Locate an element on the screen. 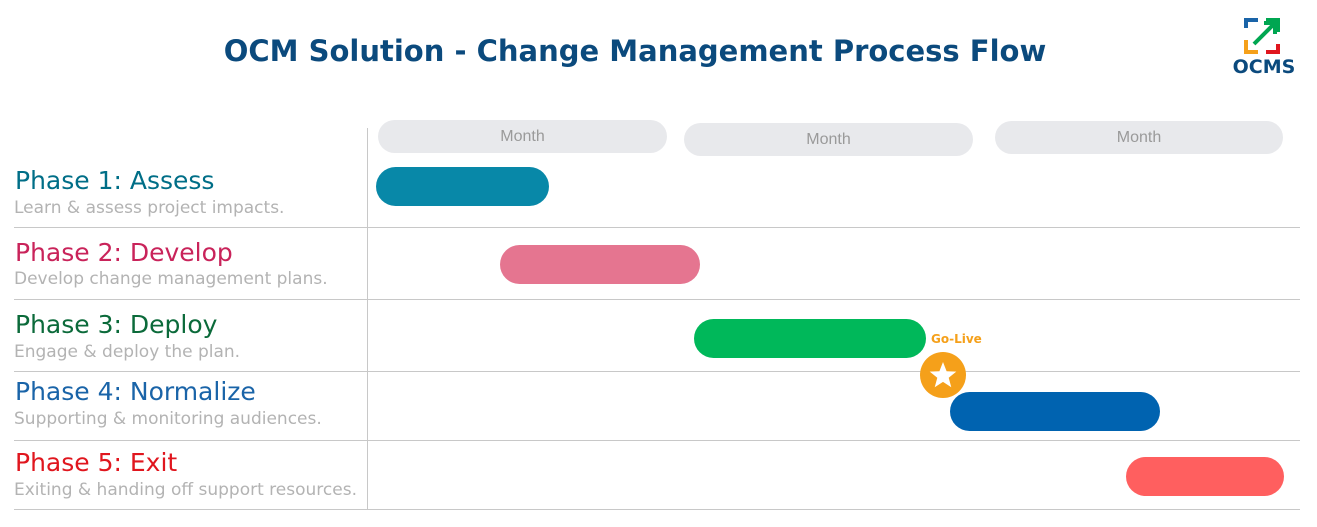 This screenshot has width=1317, height=527. phase-5-subtitle: Exiting & handing off support resources. is located at coordinates (185, 490).